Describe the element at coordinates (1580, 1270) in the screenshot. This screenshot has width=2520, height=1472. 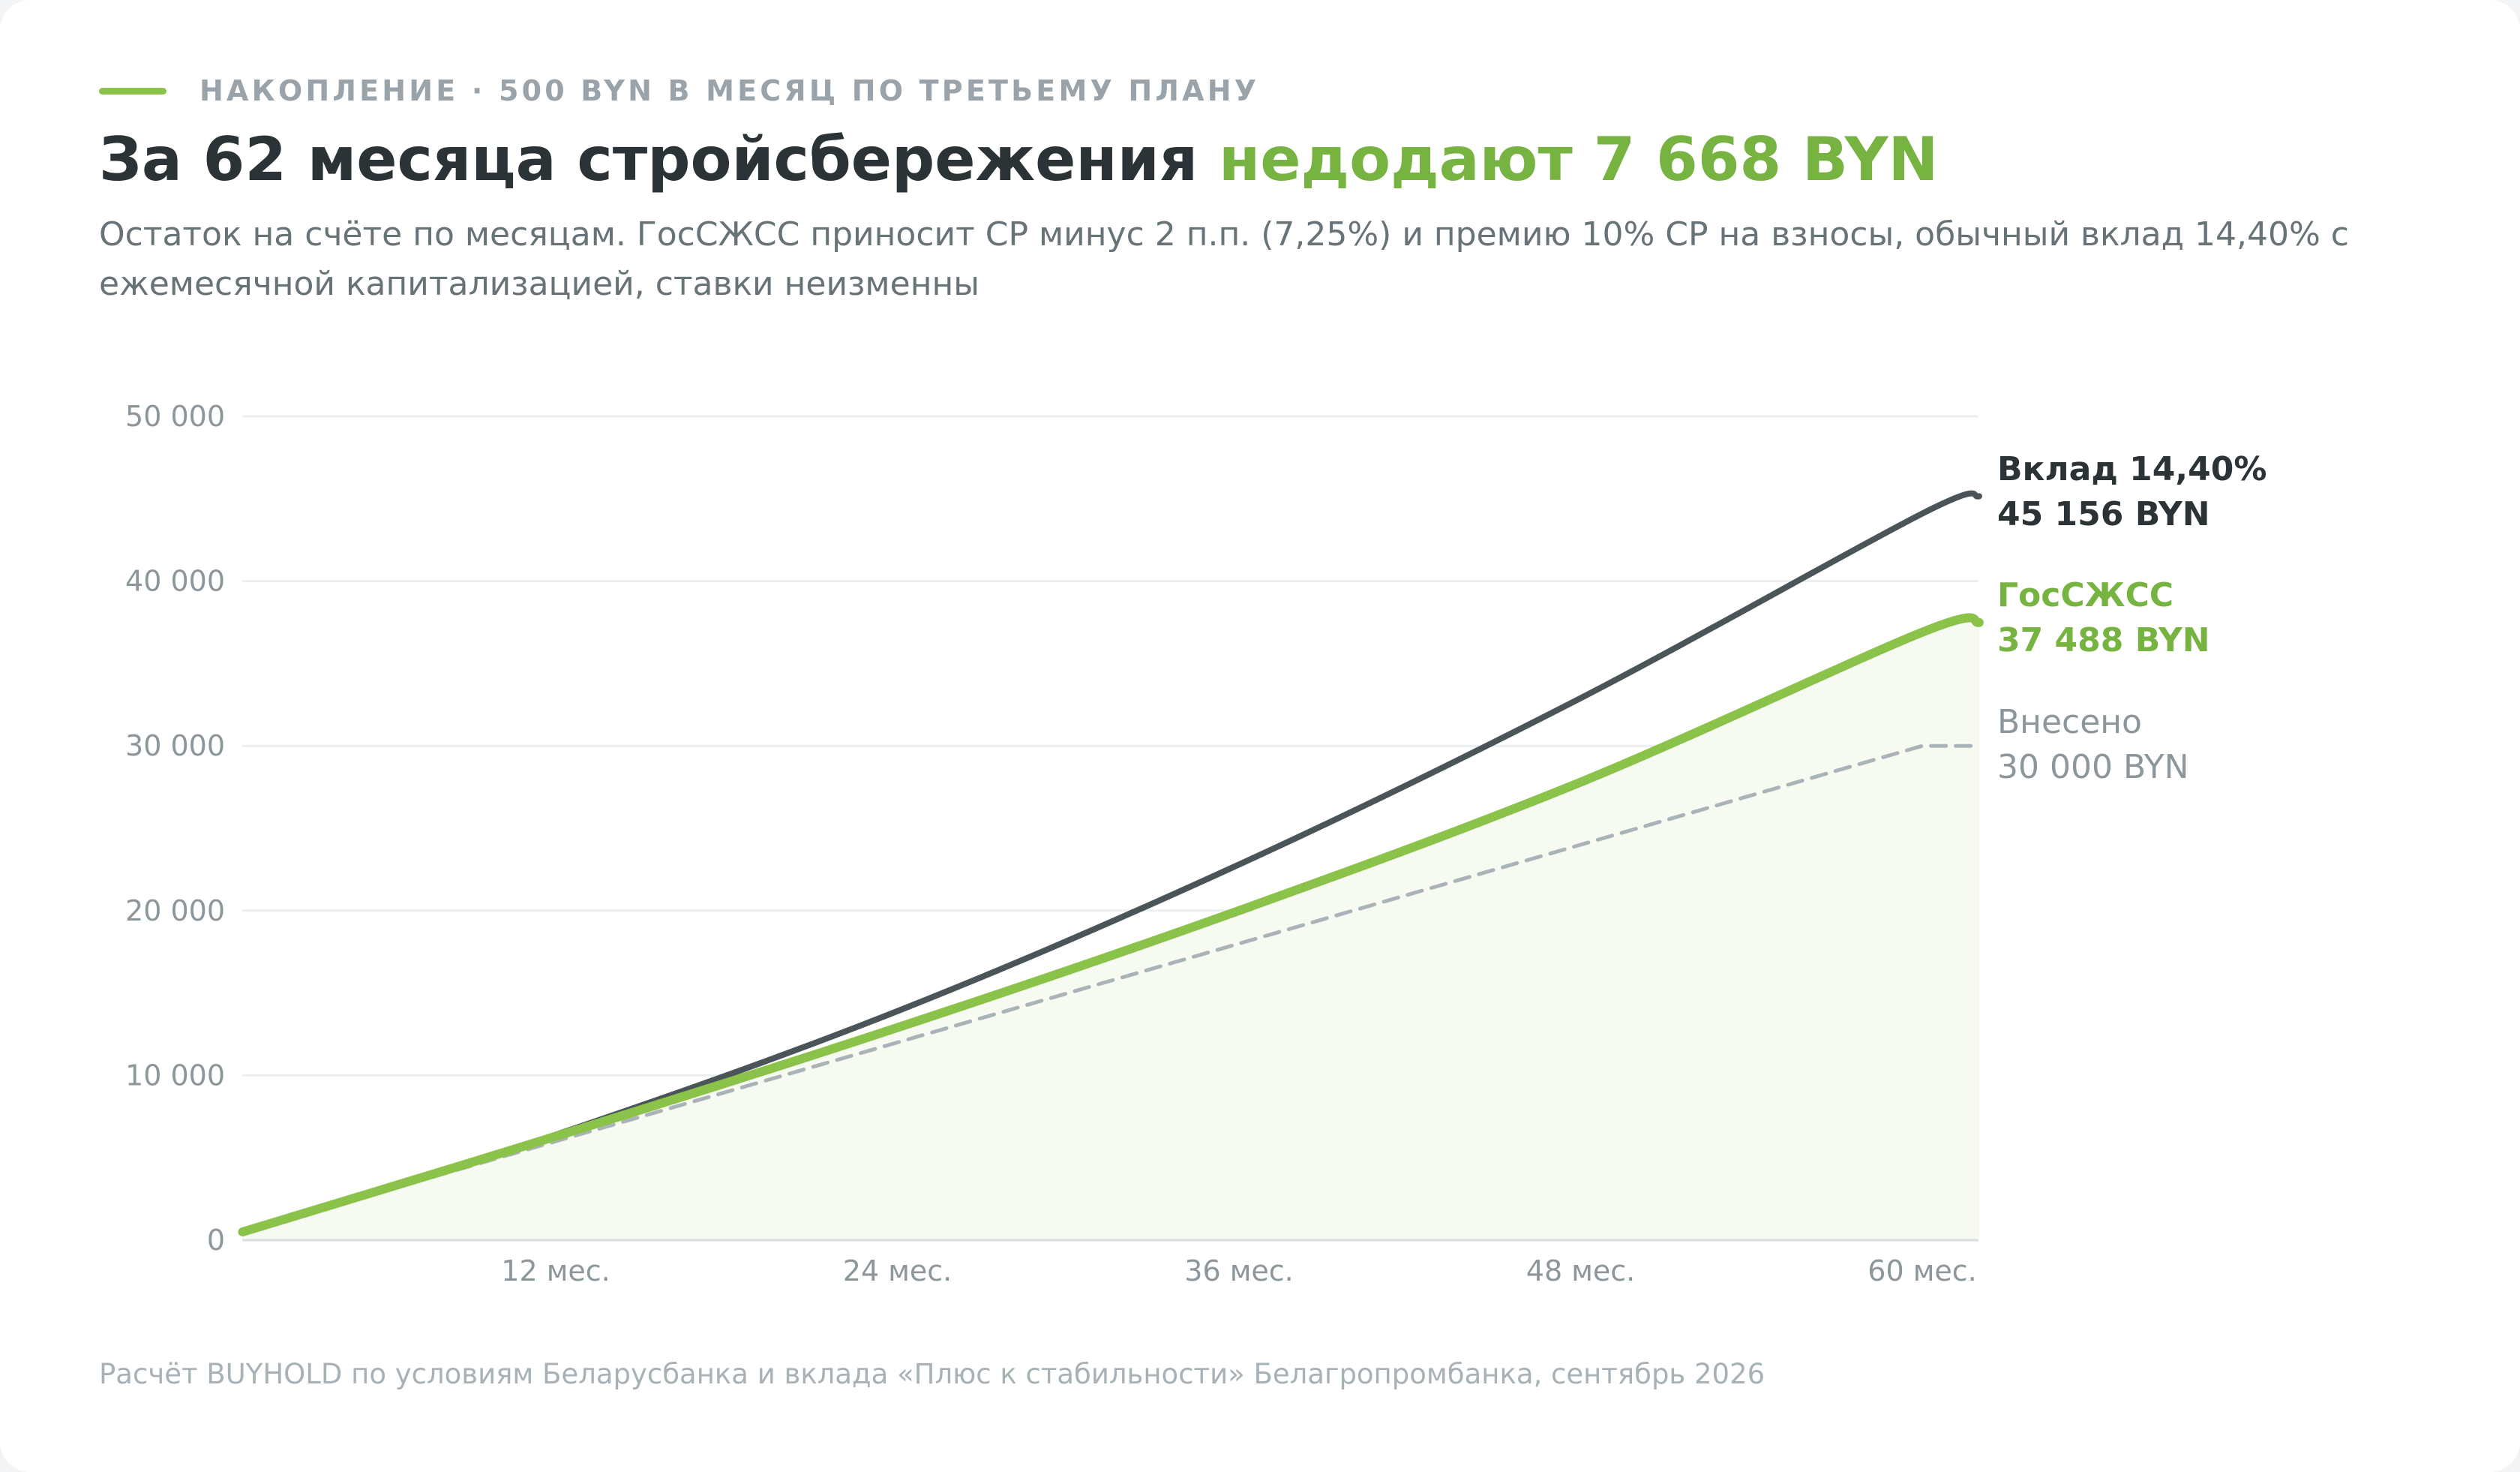
I see `x-tick-label: 48 мес.` at that location.